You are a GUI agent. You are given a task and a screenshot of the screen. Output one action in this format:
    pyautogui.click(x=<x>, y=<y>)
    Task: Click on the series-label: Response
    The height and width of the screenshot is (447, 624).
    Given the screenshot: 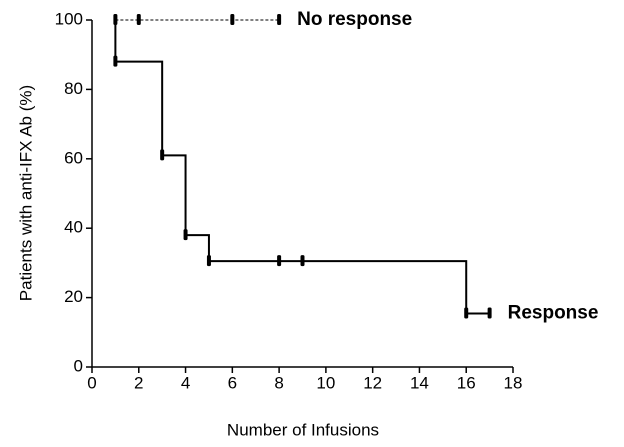 What is the action you would take?
    pyautogui.click(x=553, y=313)
    